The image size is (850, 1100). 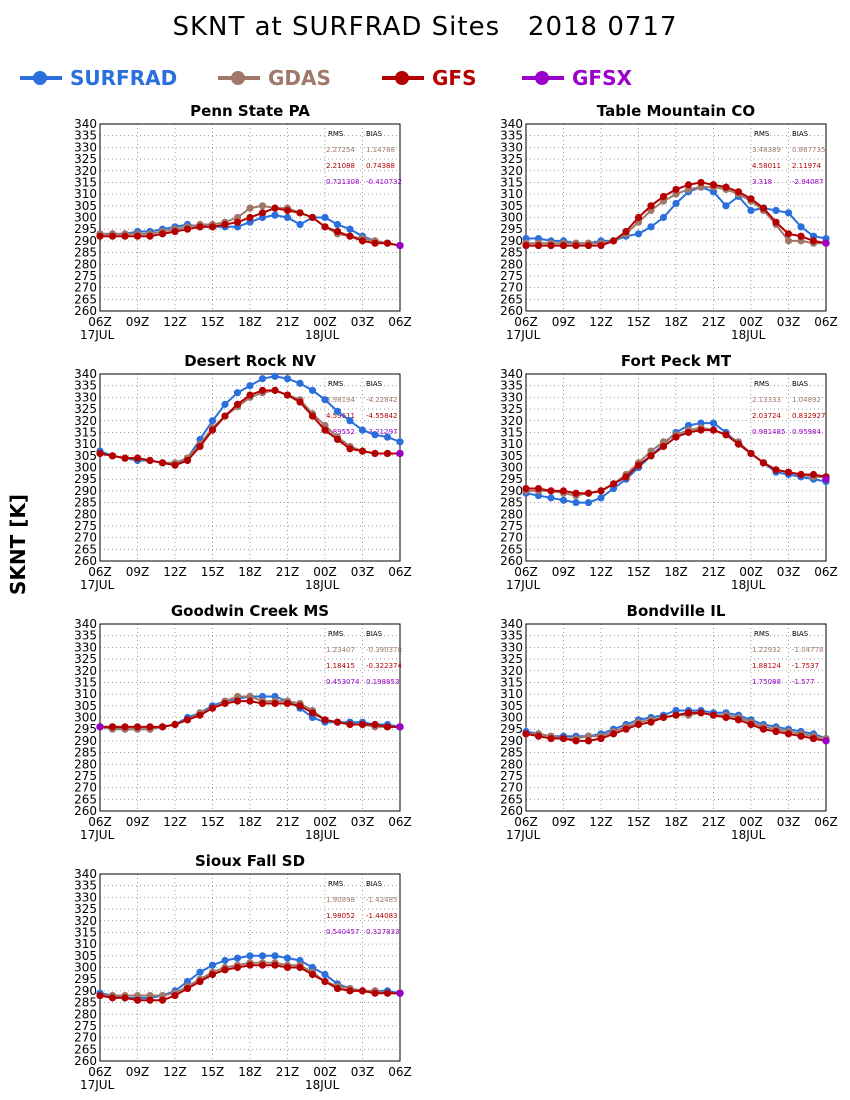 What do you see at coordinates (41, 78) in the screenshot?
I see `legend-swatch-surfrad` at bounding box center [41, 78].